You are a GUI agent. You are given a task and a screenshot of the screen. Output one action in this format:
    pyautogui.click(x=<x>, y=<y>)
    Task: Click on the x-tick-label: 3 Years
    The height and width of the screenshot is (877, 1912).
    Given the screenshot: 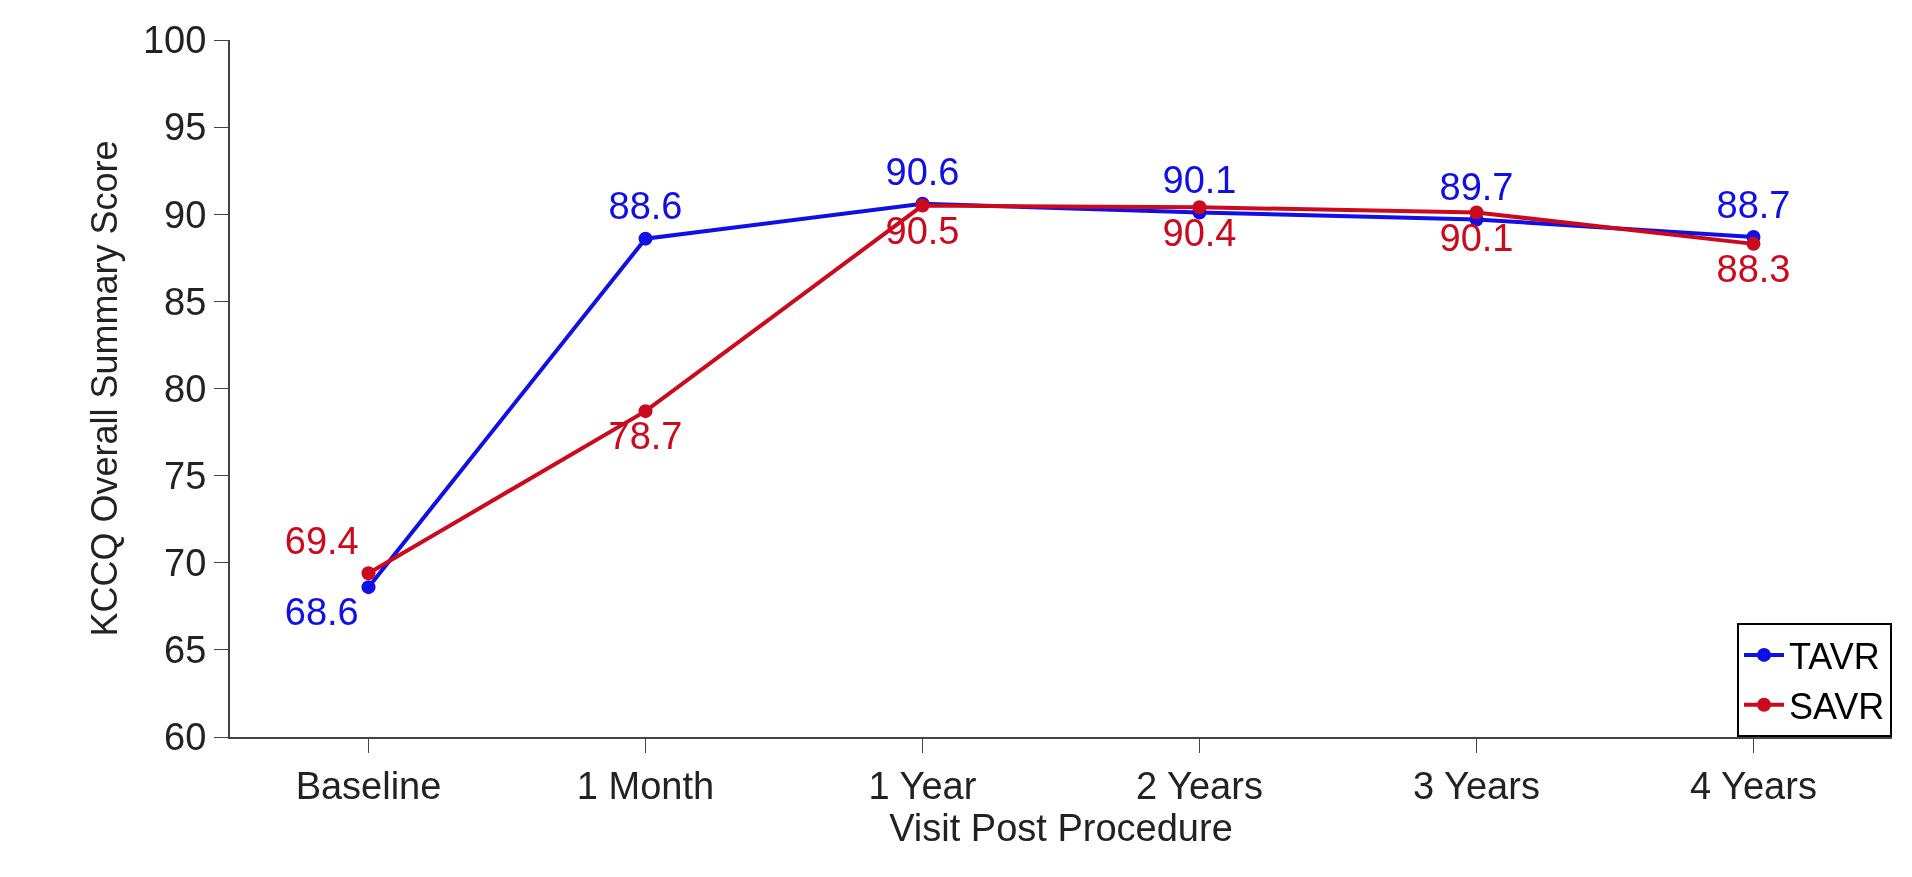 What is the action you would take?
    pyautogui.click(x=1476, y=785)
    